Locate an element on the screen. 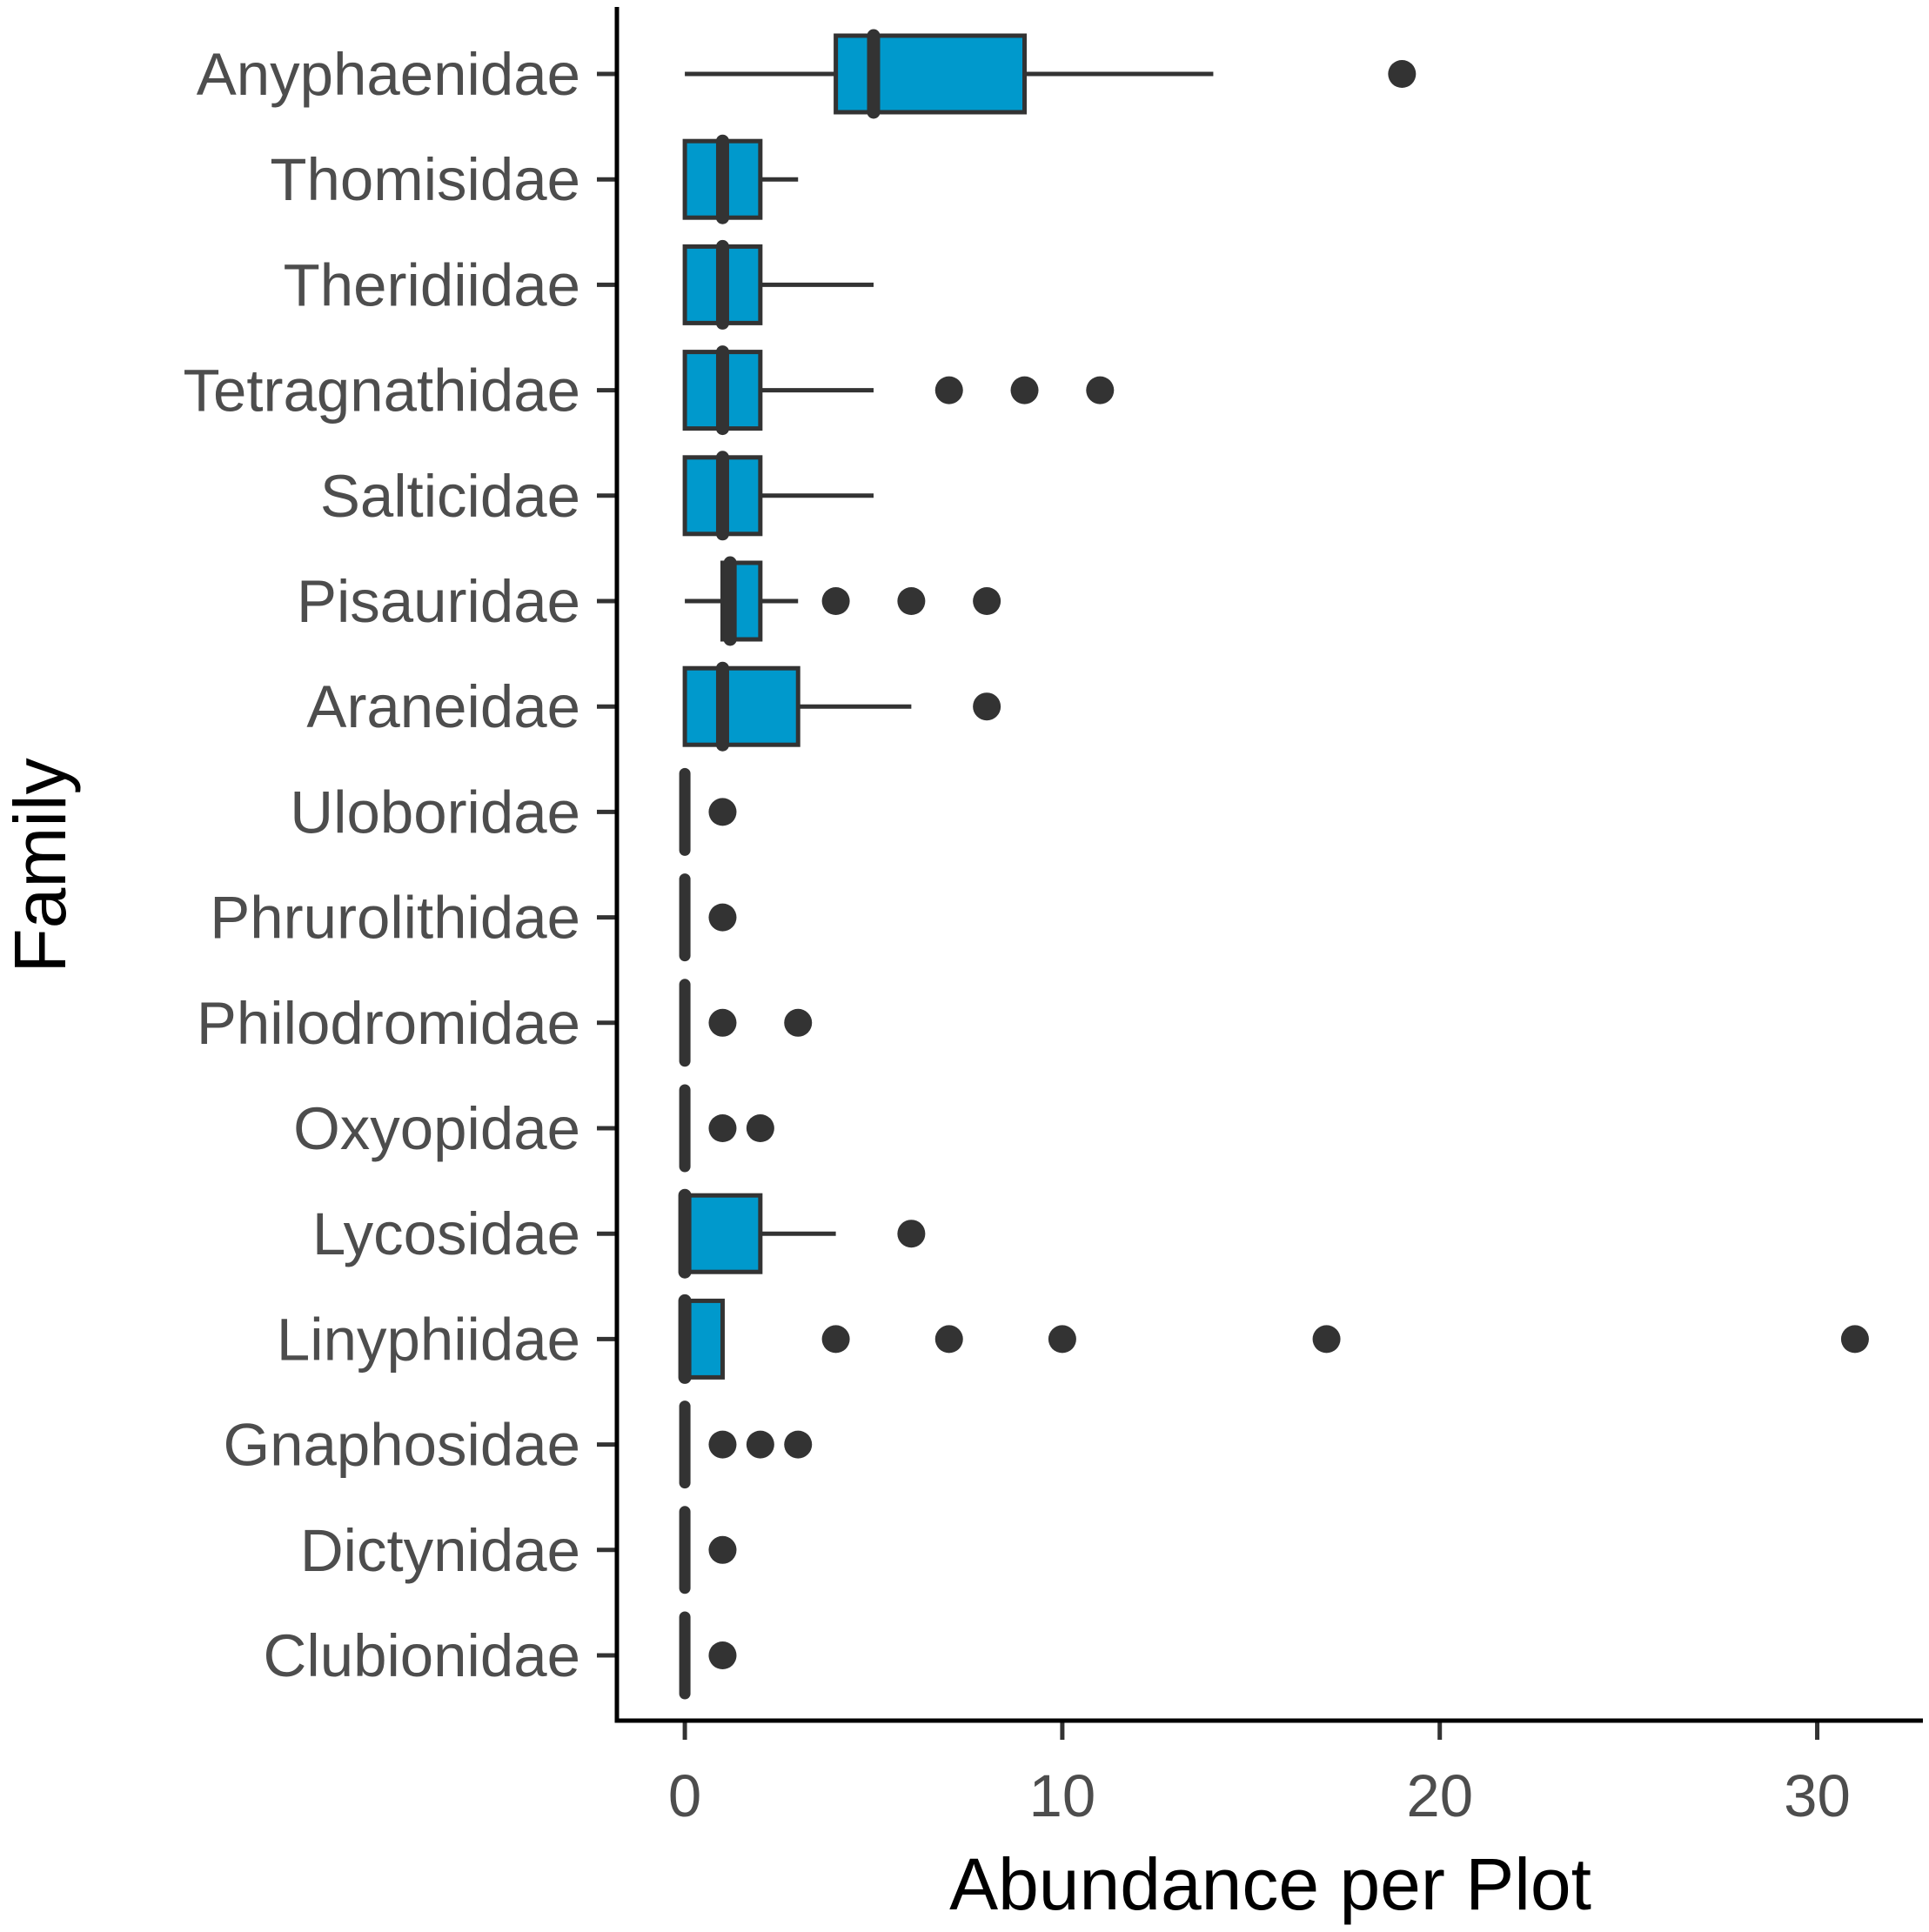 The height and width of the screenshot is (1932, 1929). y-tick-label: Phrurolithidae is located at coordinates (395, 918).